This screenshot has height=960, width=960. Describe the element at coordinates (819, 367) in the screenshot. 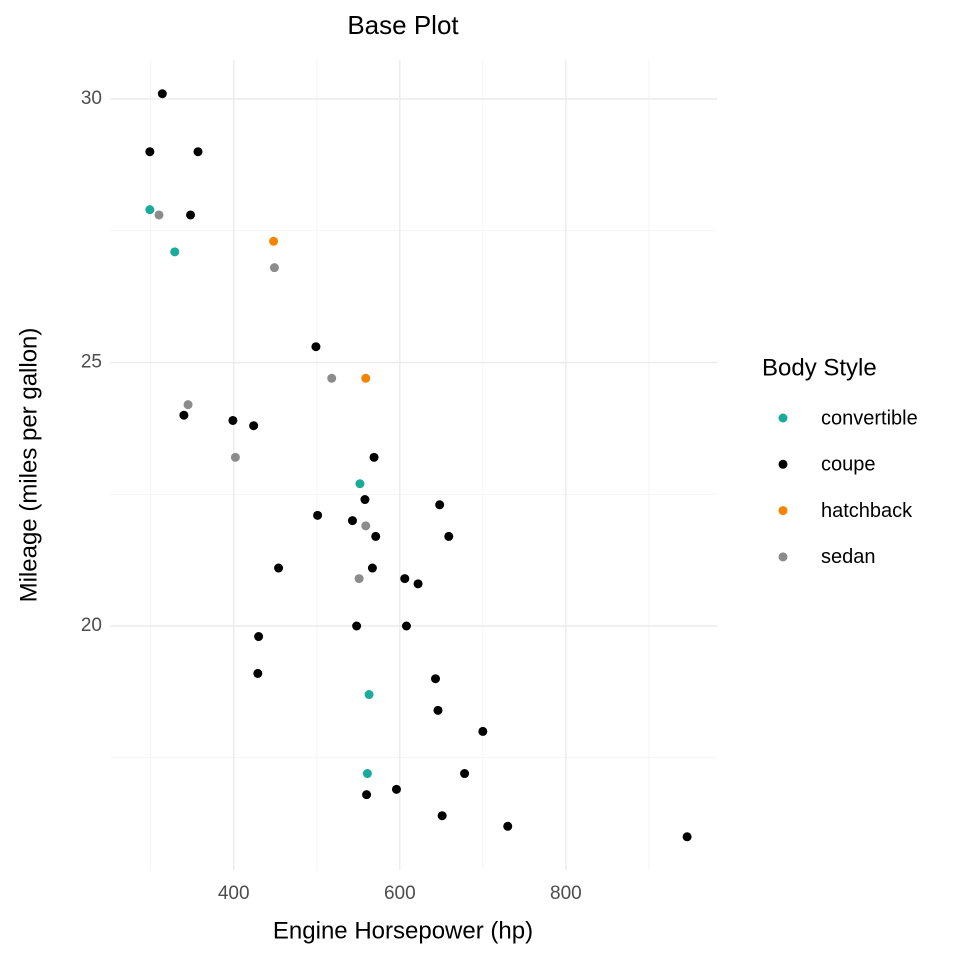

I see `legend-title: Body Style` at that location.